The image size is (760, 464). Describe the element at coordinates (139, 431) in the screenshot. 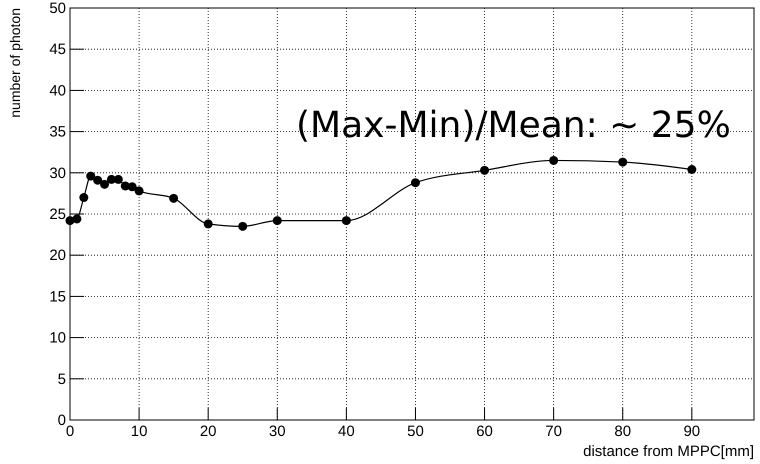

I see `x-tick-label: 10` at that location.